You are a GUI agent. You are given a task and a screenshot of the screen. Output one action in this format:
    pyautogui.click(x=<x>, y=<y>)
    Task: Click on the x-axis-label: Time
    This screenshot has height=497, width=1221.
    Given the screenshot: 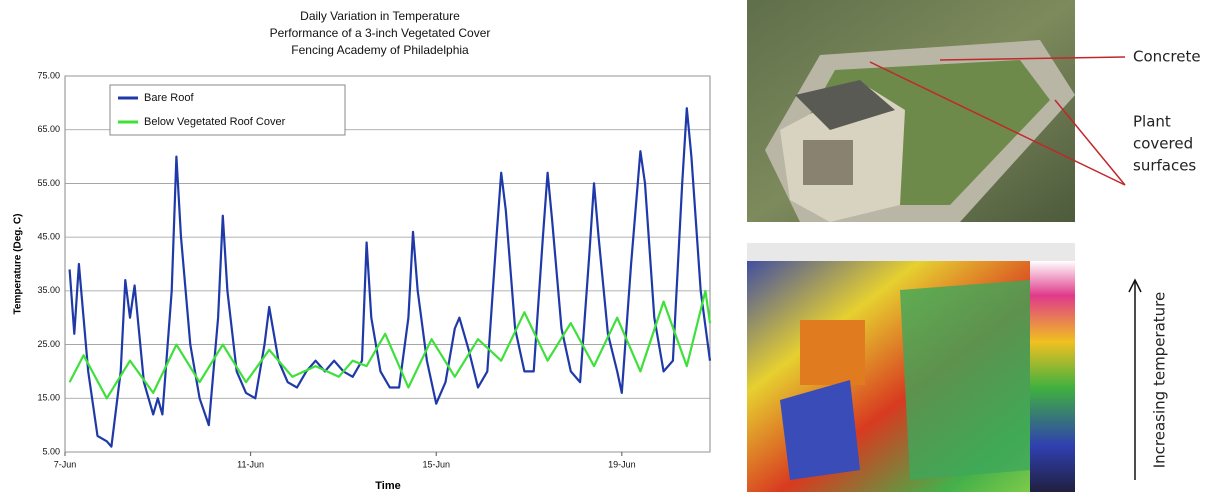 What is the action you would take?
    pyautogui.click(x=387, y=486)
    